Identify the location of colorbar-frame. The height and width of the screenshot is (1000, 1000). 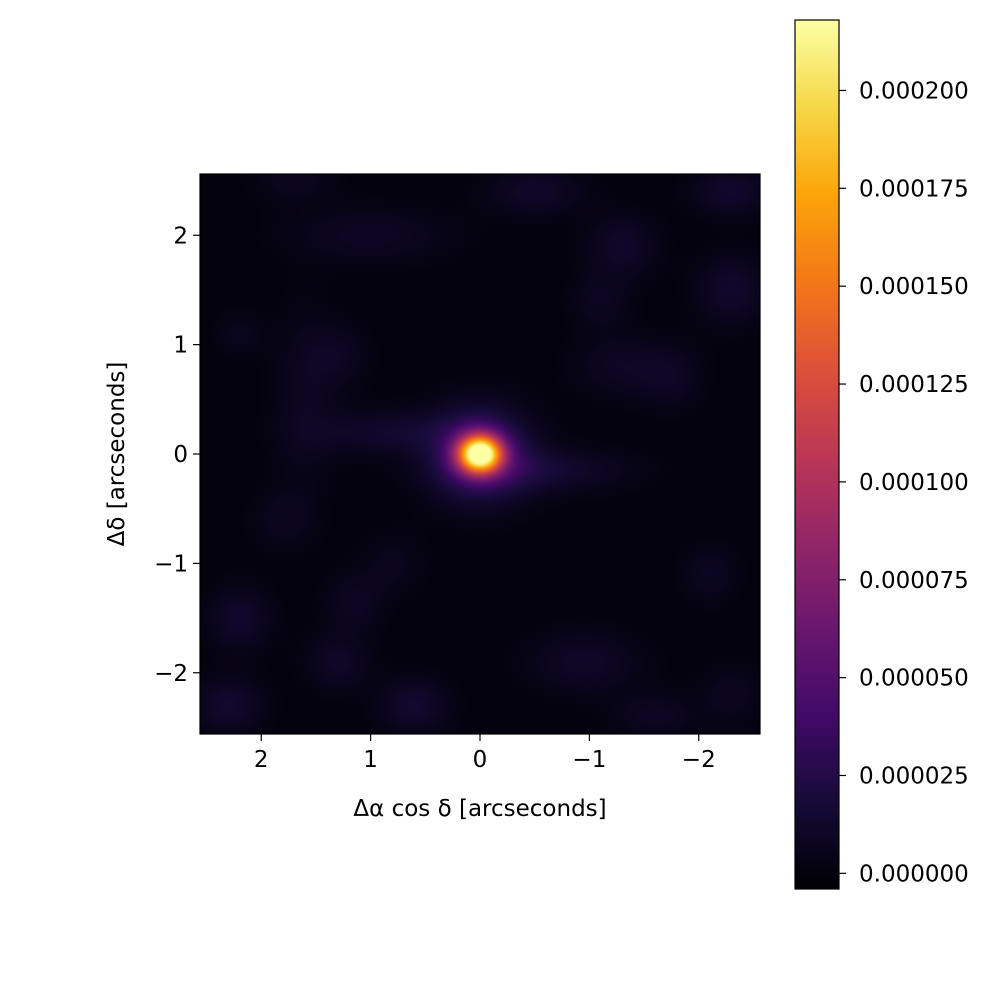
(817, 454).